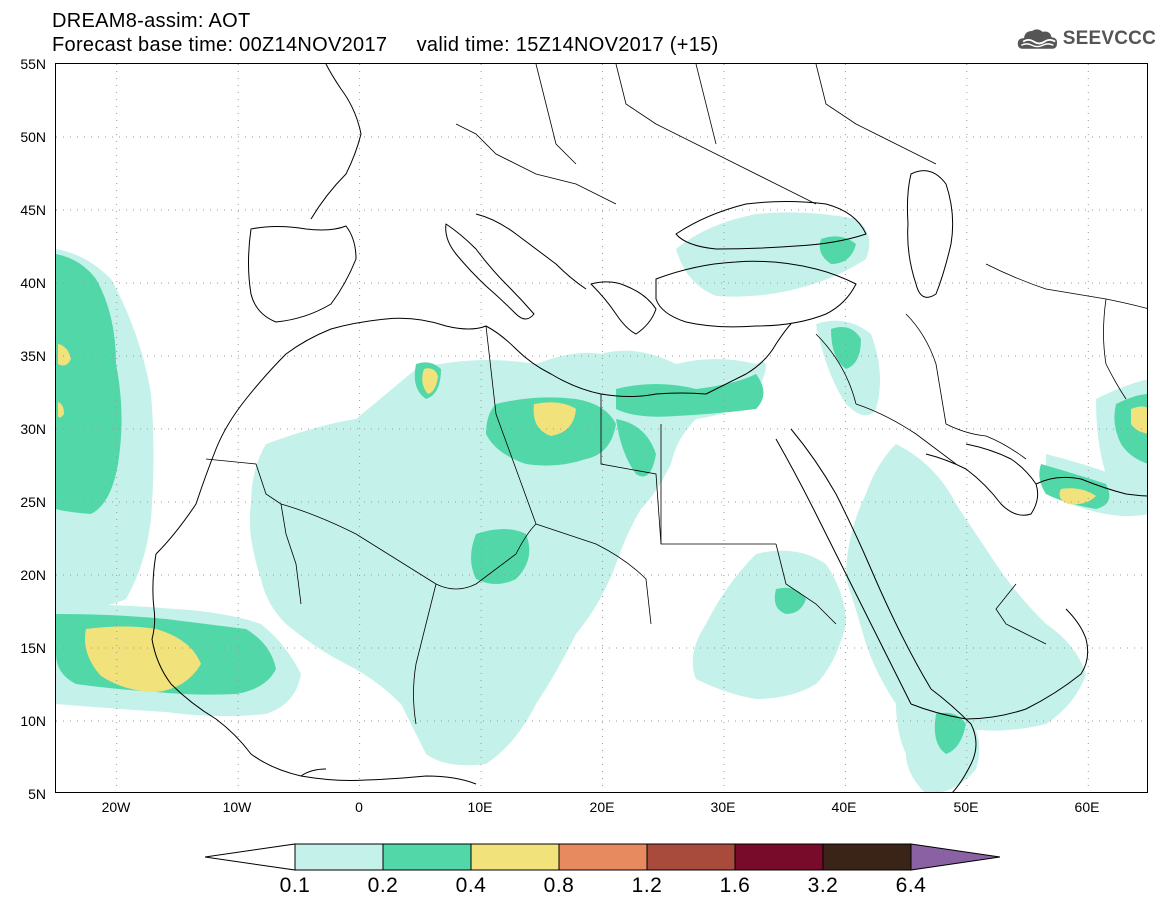 This screenshot has width=1165, height=905. Describe the element at coordinates (955, 857) in the screenshot. I see `colorbar-upper-arrow` at that location.